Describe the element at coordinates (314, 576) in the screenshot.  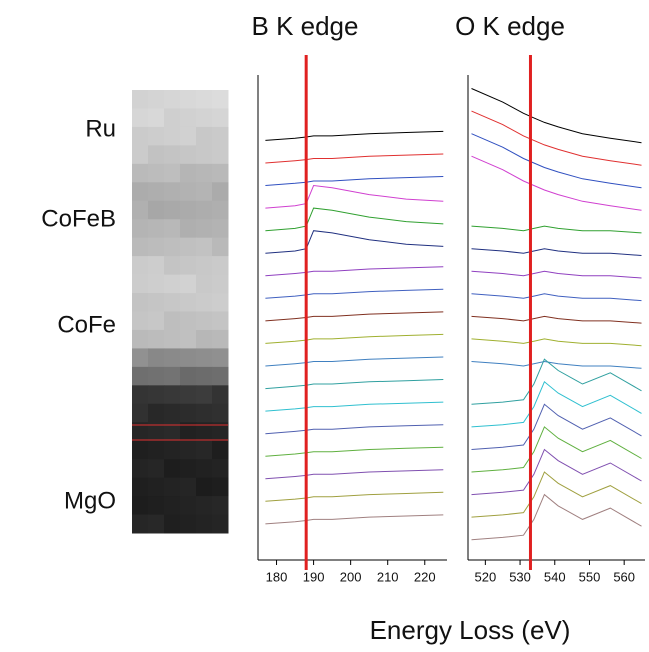
I see `x-tick-label: 190` at that location.